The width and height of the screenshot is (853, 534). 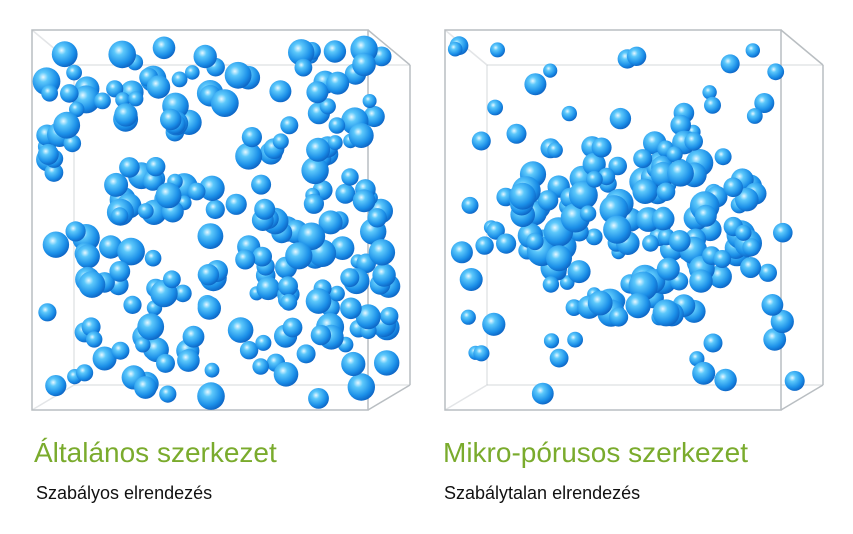 I want to click on panel-subtitle: Szabályos elrendezés, so click(x=124, y=493).